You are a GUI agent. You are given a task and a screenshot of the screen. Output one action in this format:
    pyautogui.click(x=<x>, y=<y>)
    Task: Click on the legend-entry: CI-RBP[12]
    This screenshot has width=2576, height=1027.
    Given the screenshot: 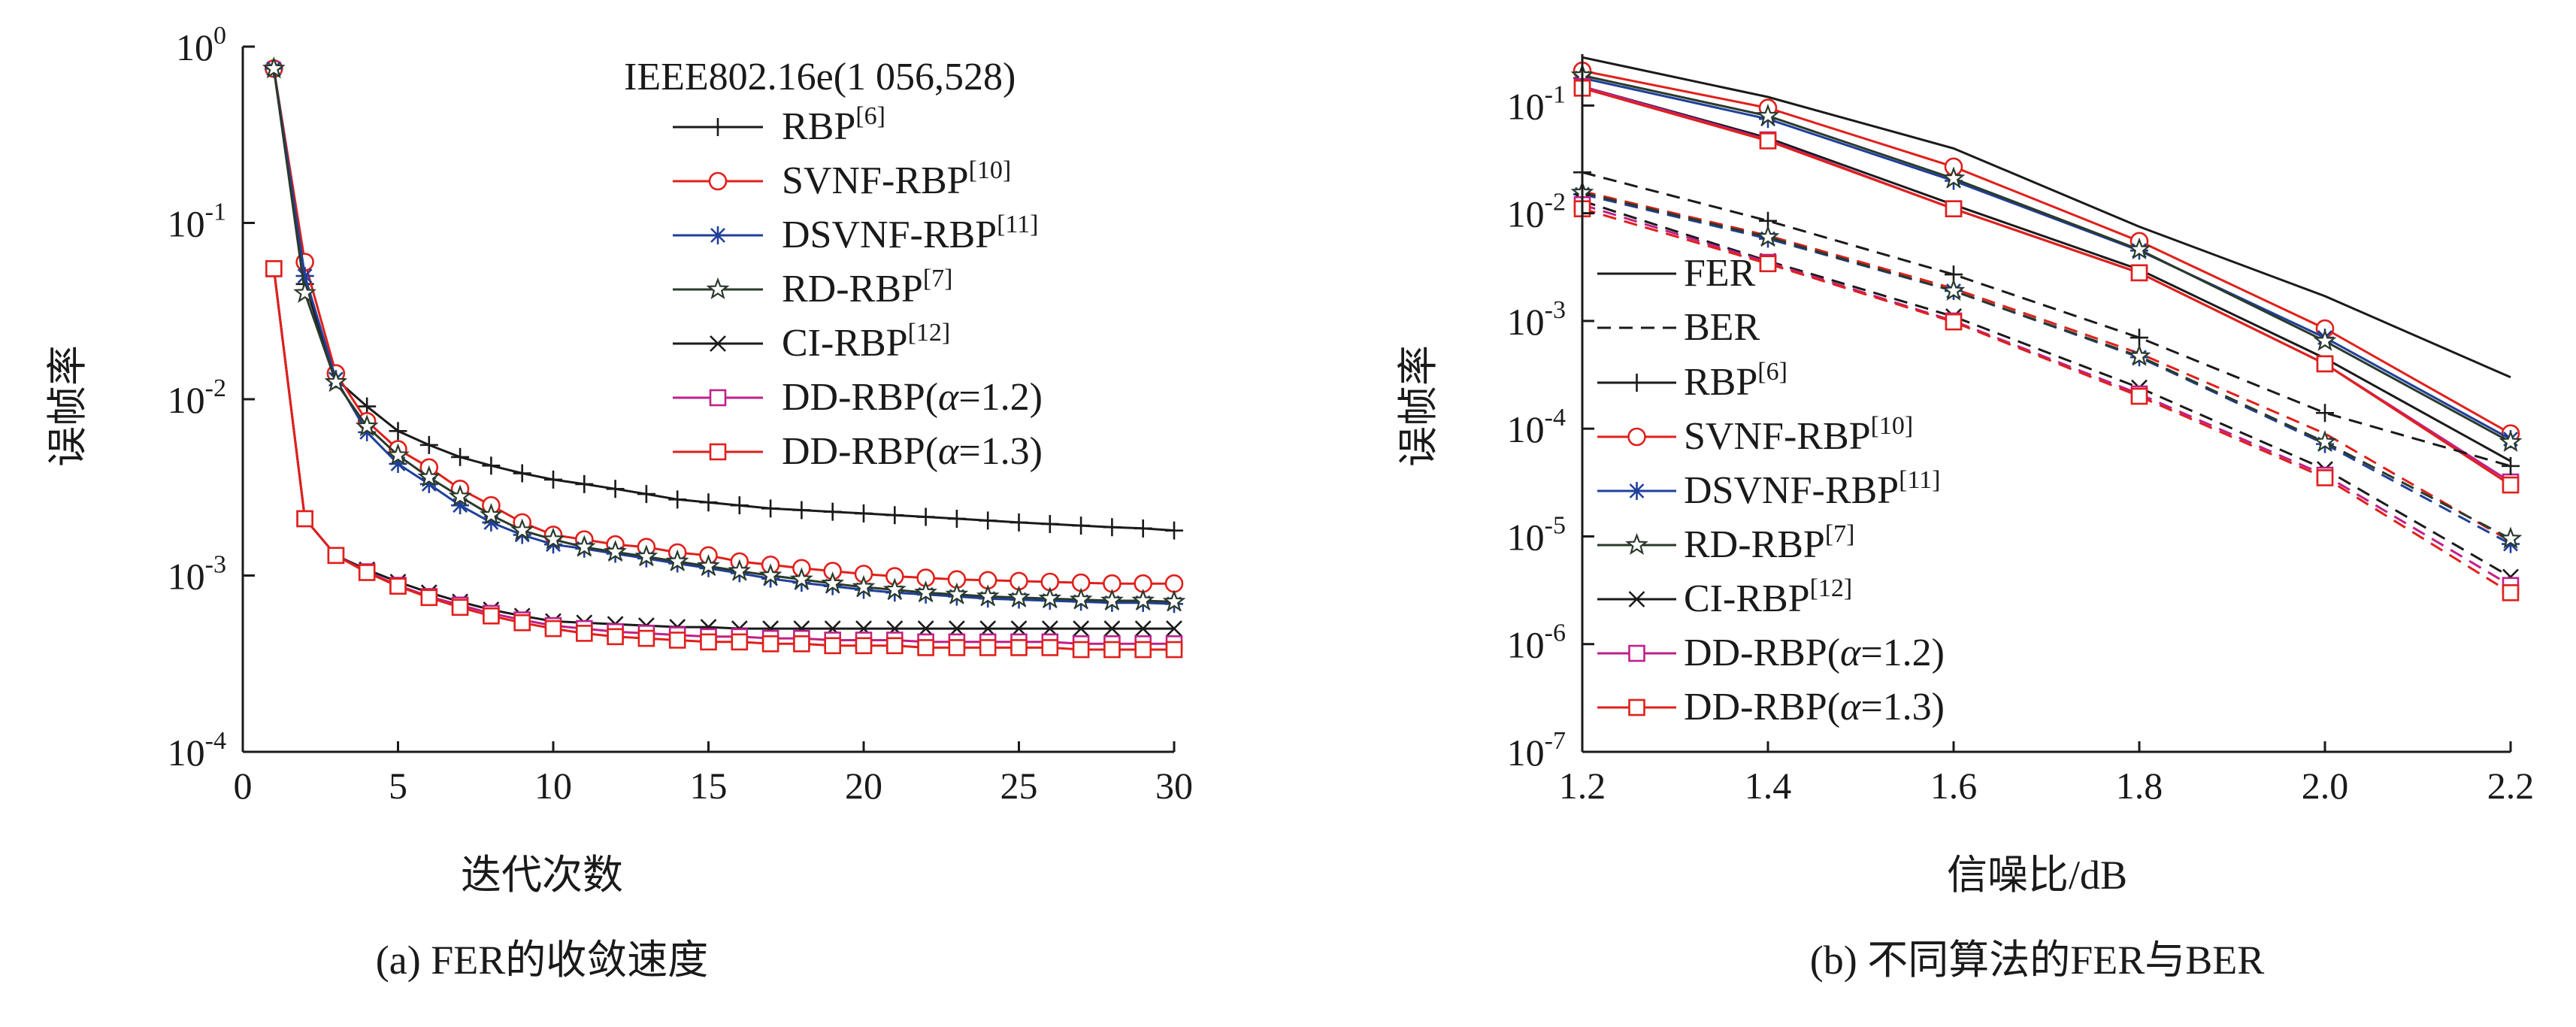 What is the action you would take?
    pyautogui.click(x=1724, y=597)
    